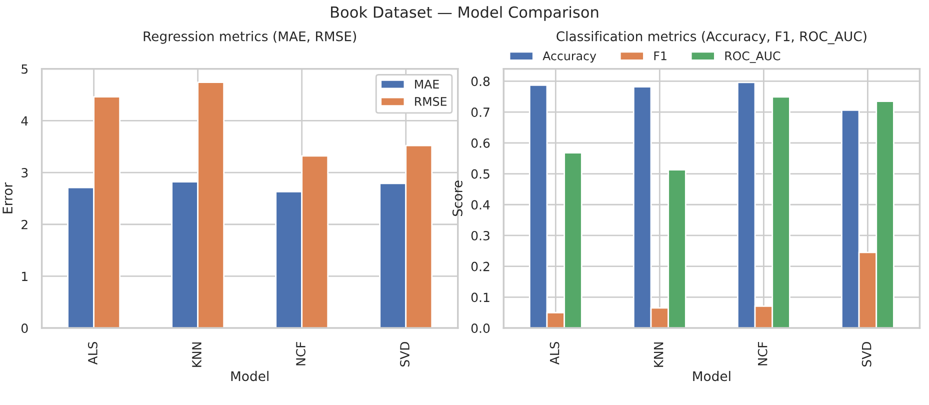  Describe the element at coordinates (25, 69) in the screenshot. I see `y-tick-label: 5` at that location.